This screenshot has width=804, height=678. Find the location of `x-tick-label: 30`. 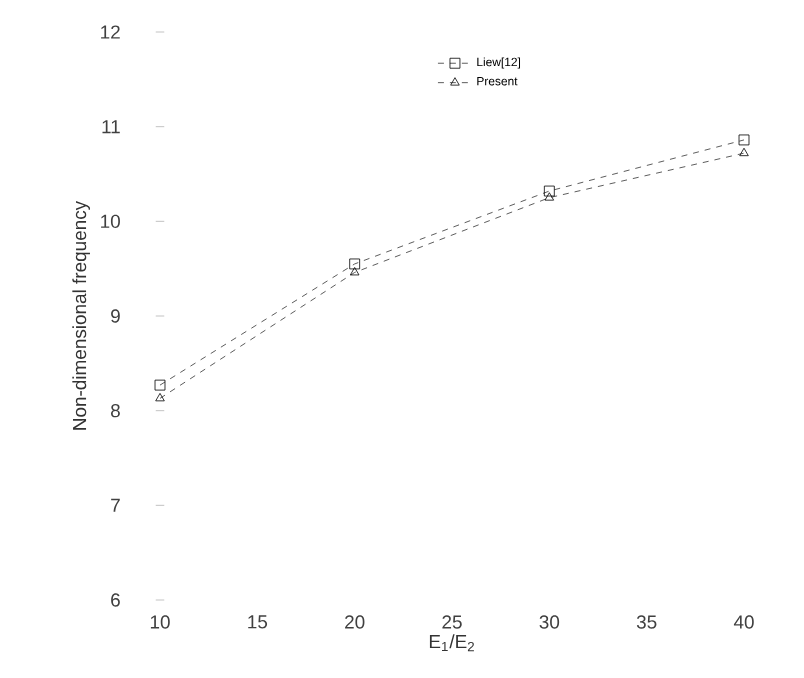

x-tick-label: 30 is located at coordinates (549, 622).